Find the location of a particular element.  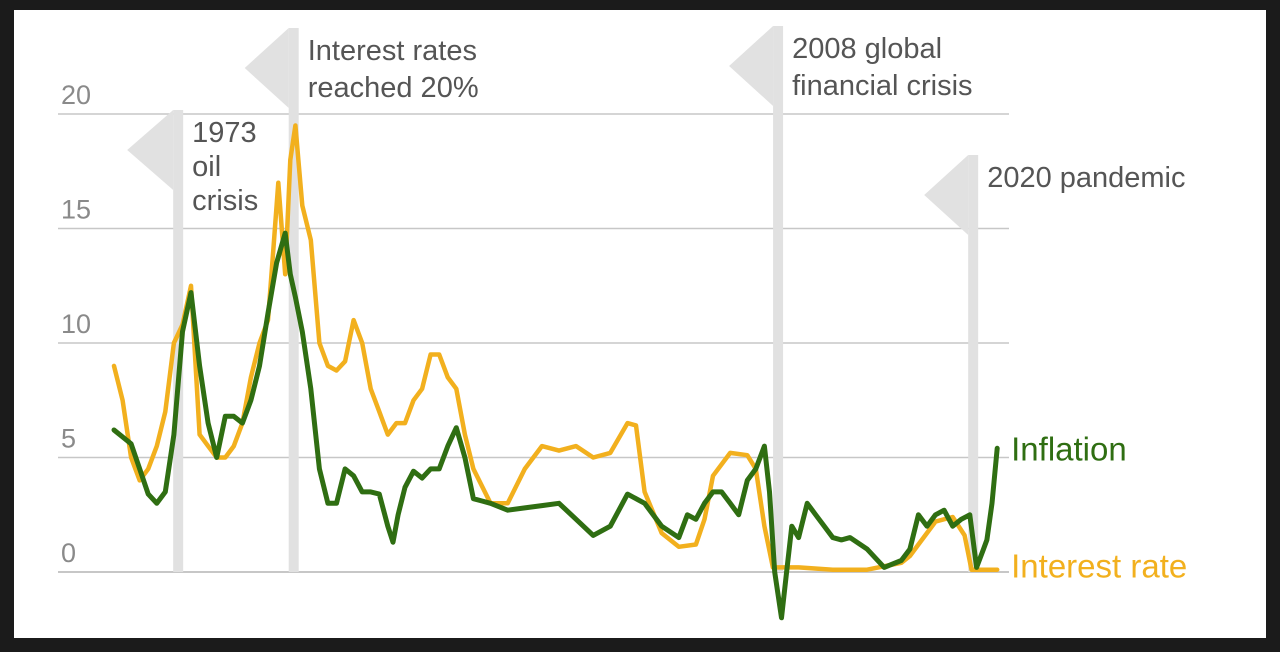

y-tick-label: 20 is located at coordinates (76, 95).